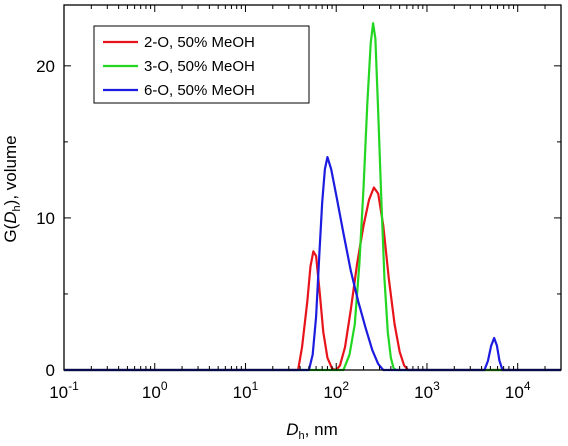  What do you see at coordinates (155, 390) in the screenshot?
I see `x-tick-label: 10⁰` at bounding box center [155, 390].